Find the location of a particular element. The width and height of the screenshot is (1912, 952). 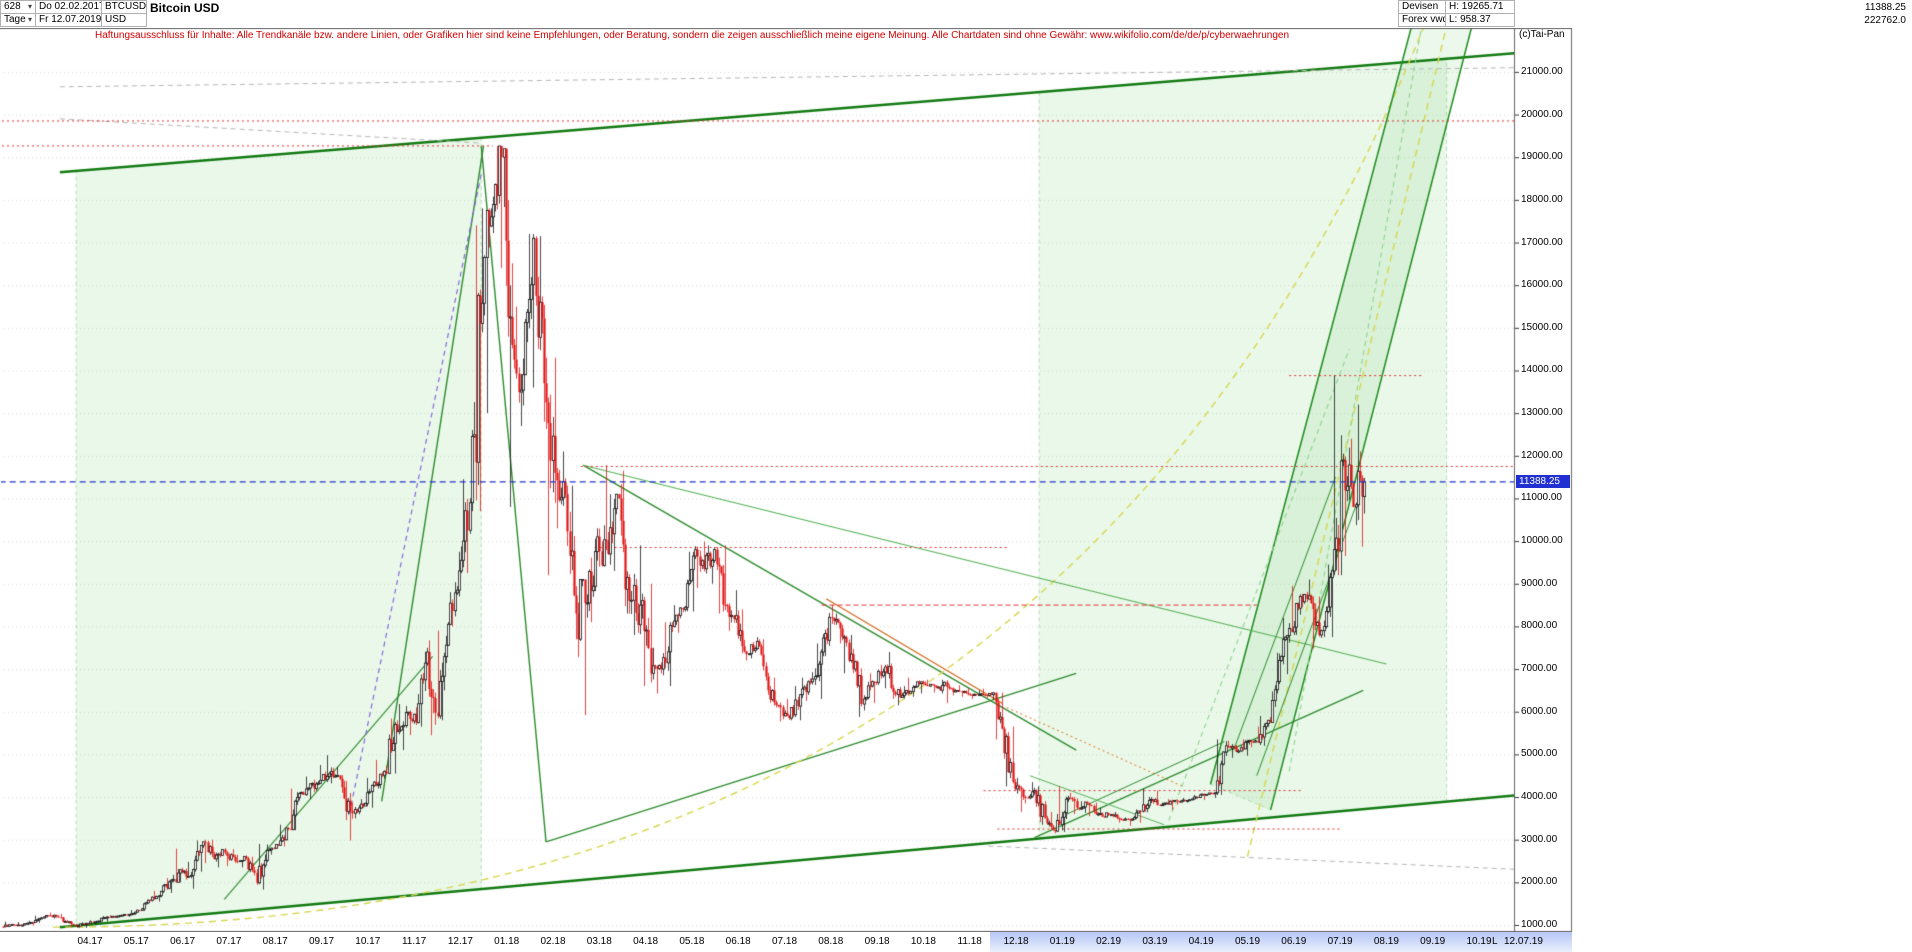

start-date-field: Do 02.02.2017 is located at coordinates (68, 7).